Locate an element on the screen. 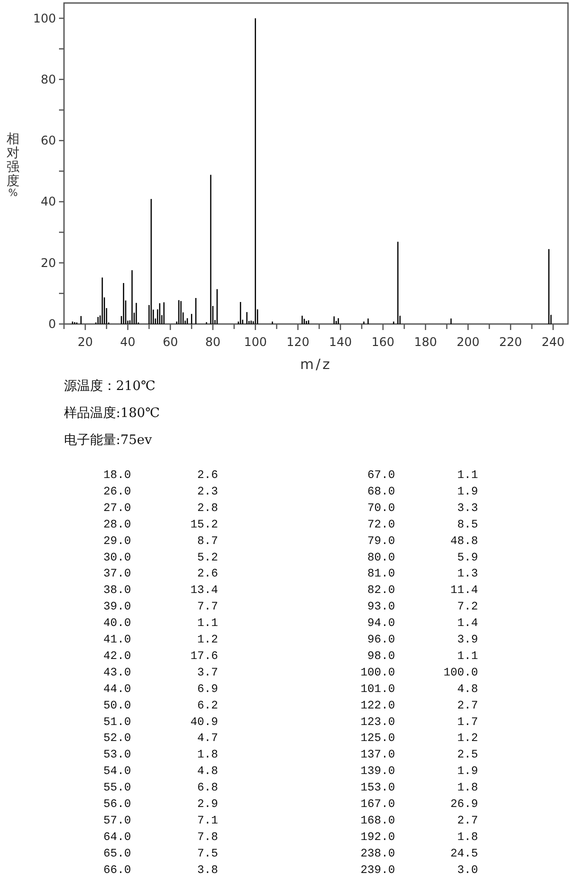 The width and height of the screenshot is (570, 879). y-tick-label: 60 is located at coordinates (48, 141).